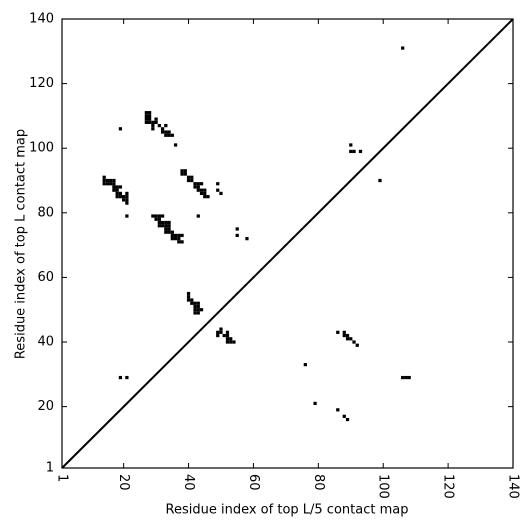 The height and width of the screenshot is (532, 532). What do you see at coordinates (448, 486) in the screenshot?
I see `x-tick-label: 120` at bounding box center [448, 486].